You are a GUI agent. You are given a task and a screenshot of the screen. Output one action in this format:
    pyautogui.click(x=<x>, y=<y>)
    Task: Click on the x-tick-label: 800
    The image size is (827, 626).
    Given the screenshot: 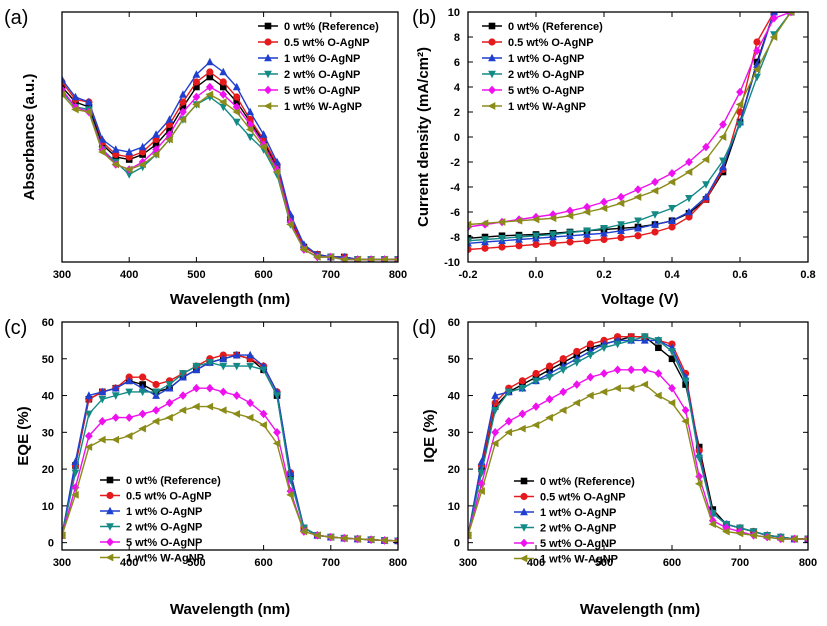 What is the action you would take?
    pyautogui.click(x=808, y=563)
    